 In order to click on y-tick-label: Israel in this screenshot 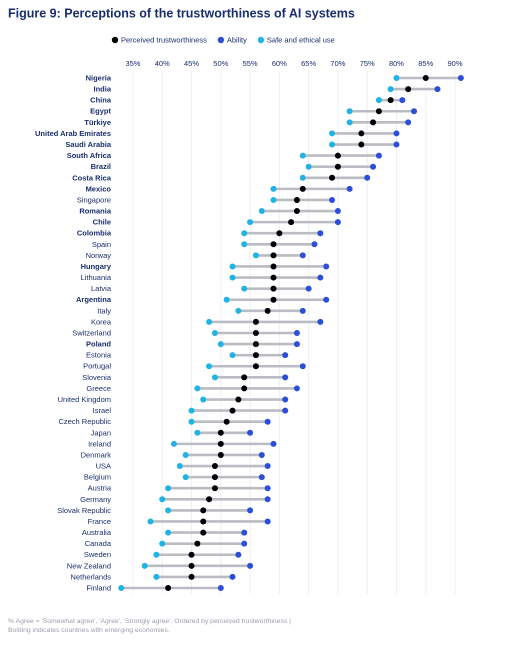, I will do `click(102, 410)`.